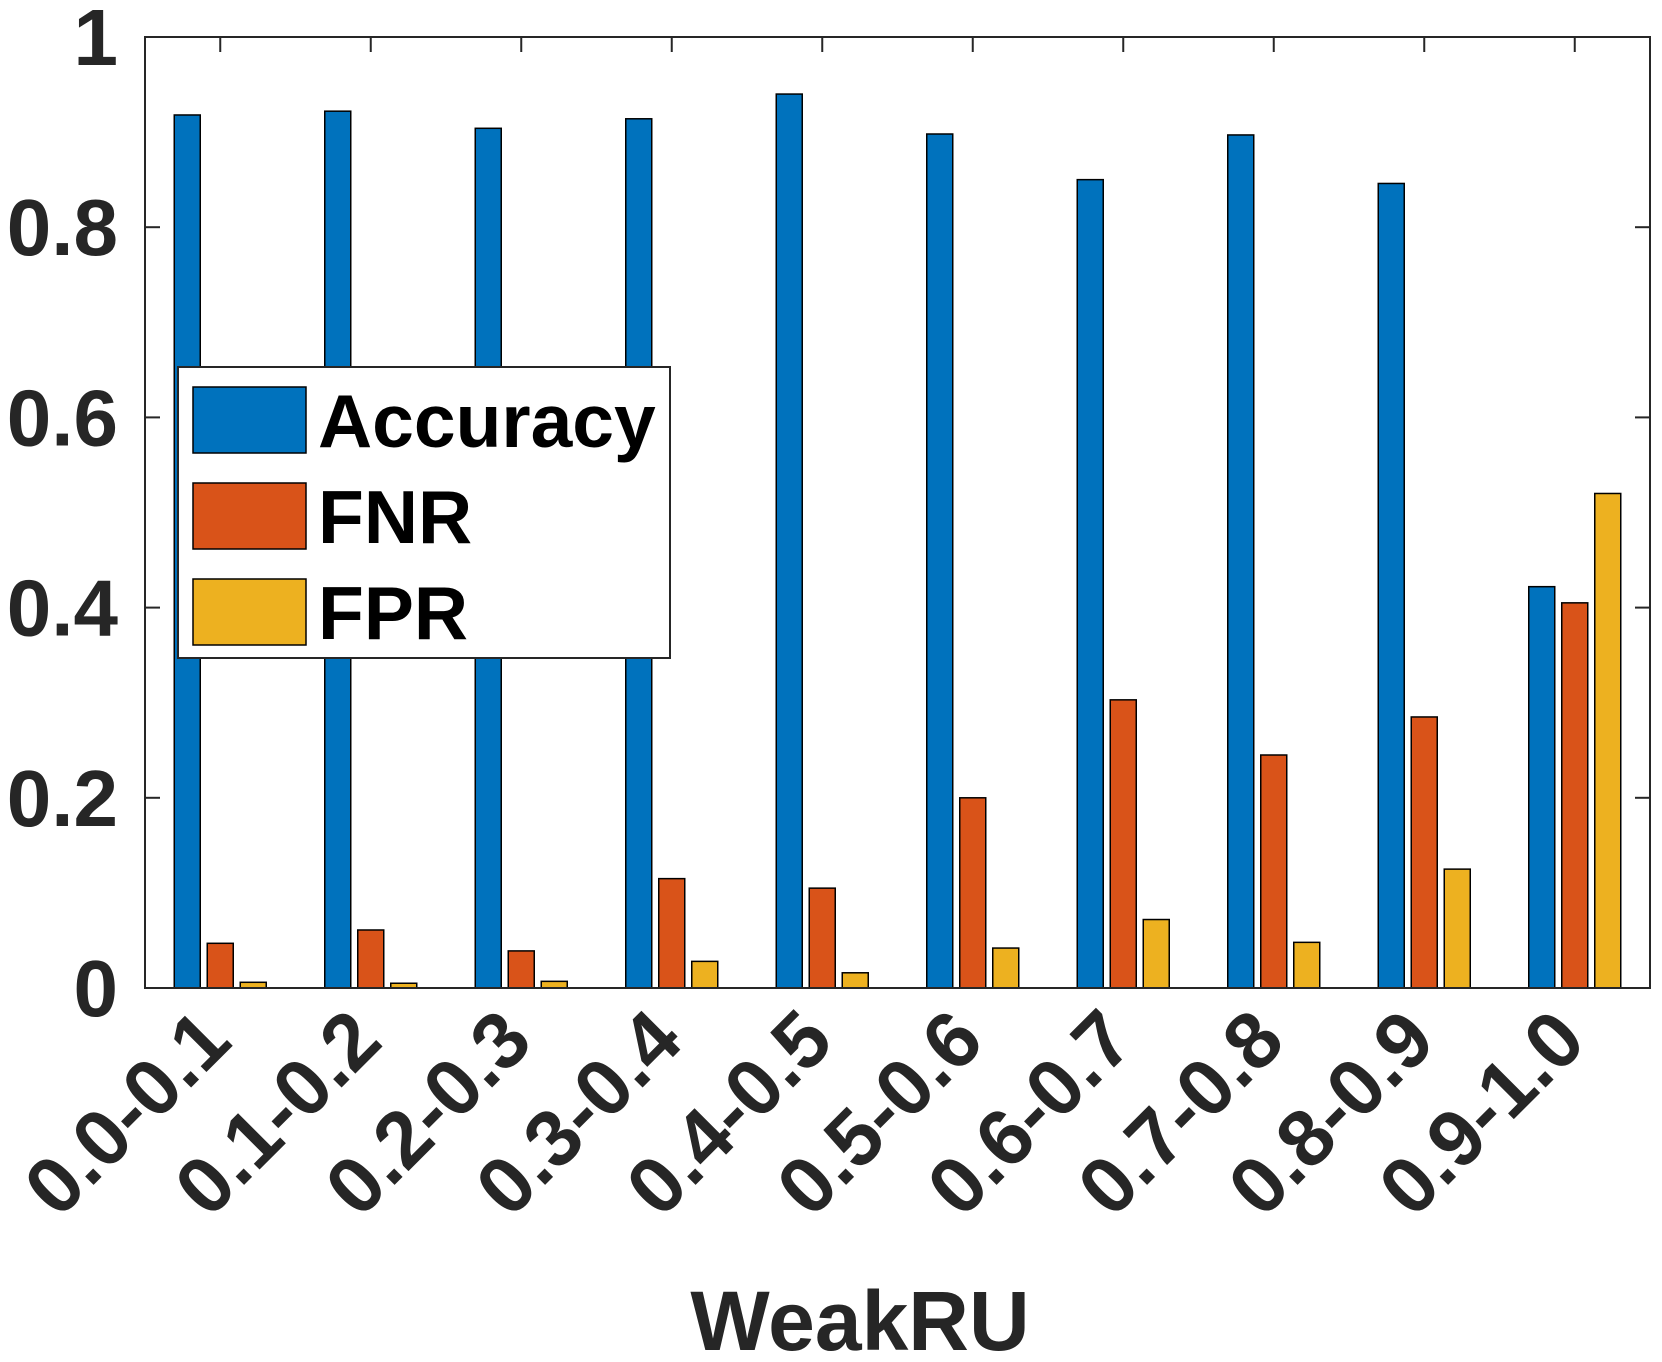 Image resolution: width=1662 pixels, height=1362 pixels. What do you see at coordinates (249, 420) in the screenshot?
I see `legend-swatch-accuracy` at bounding box center [249, 420].